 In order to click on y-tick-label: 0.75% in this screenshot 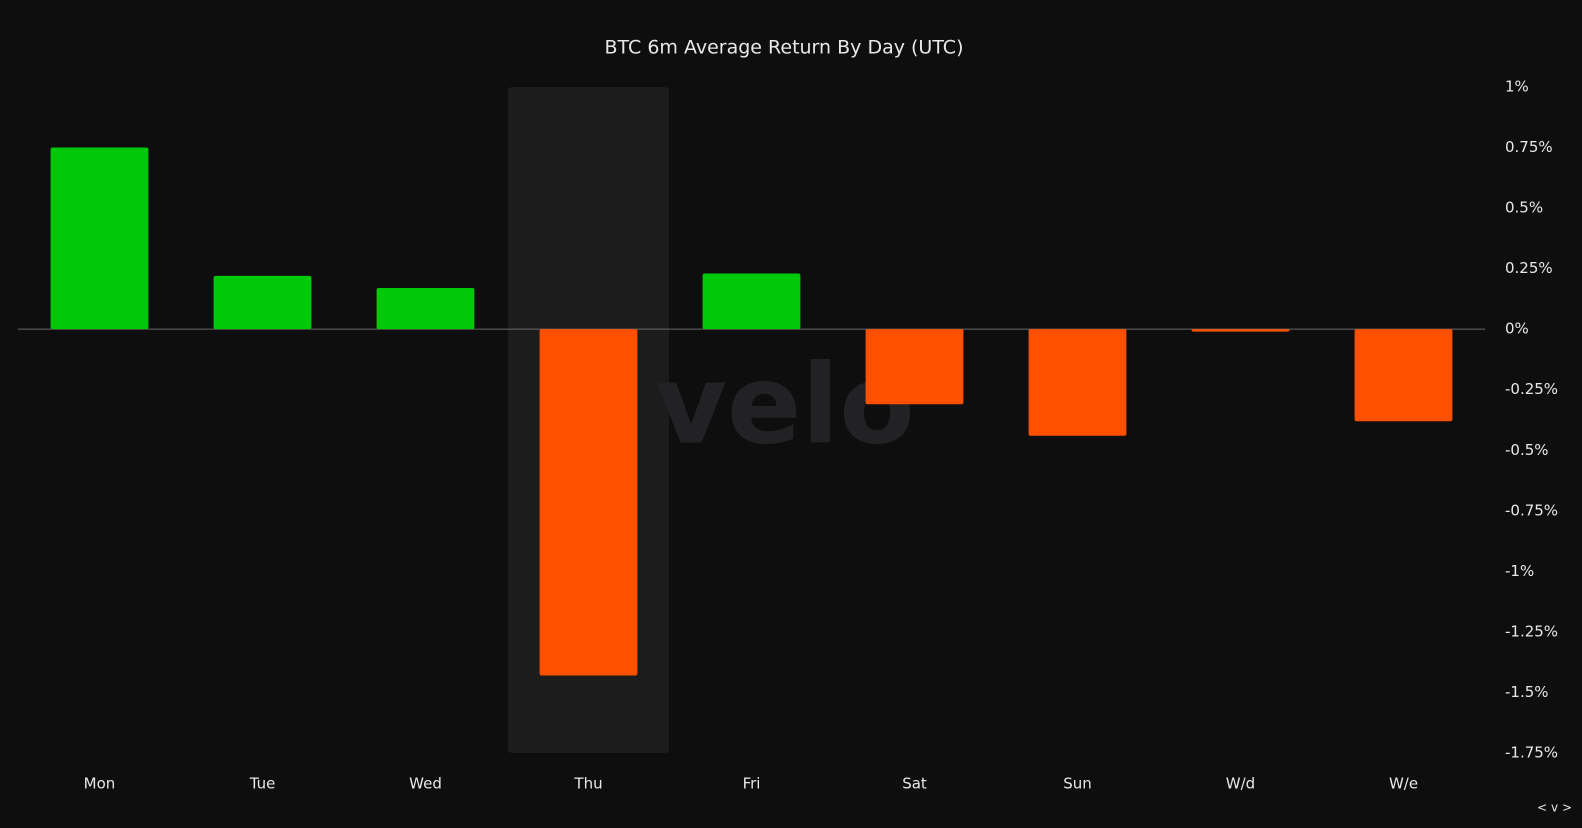, I will do `click(1529, 147)`.